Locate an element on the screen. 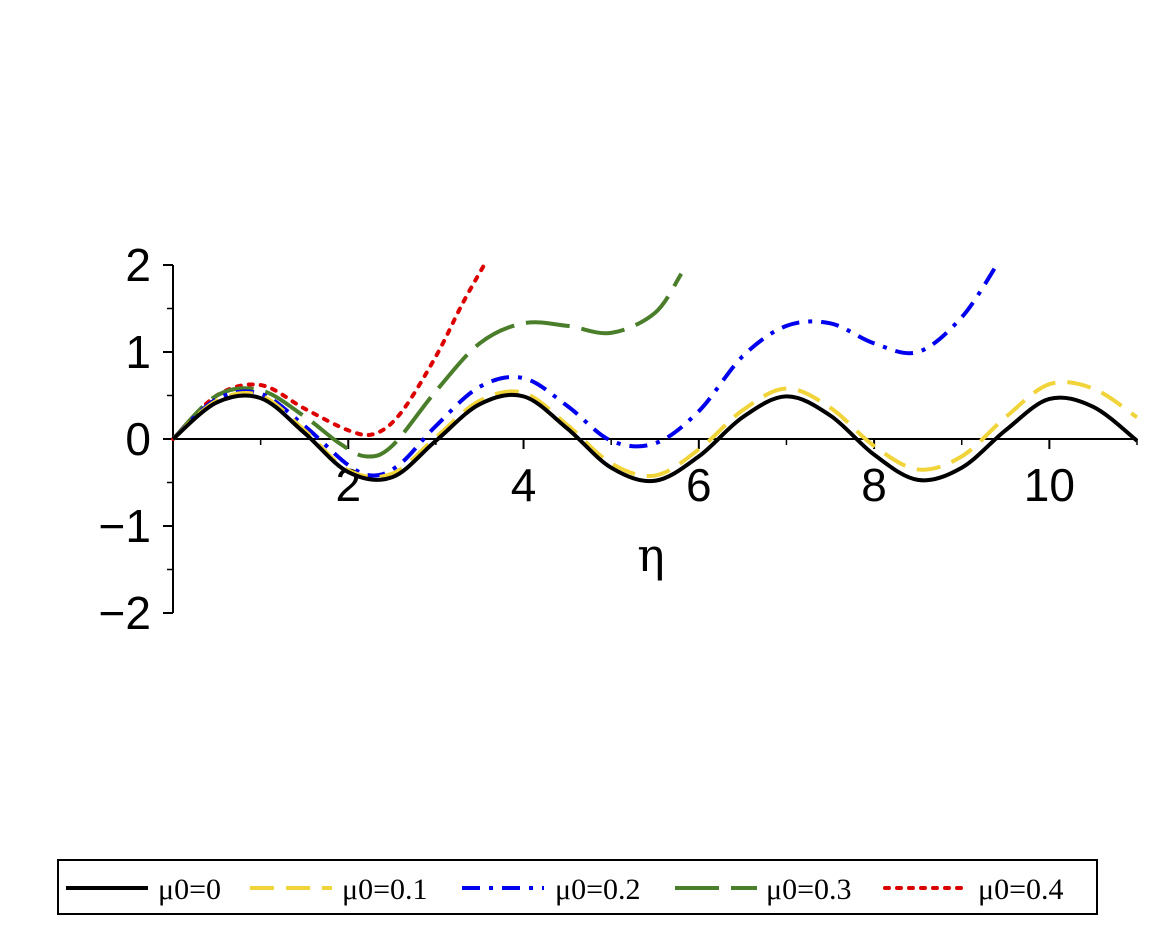 This screenshot has height=947, width=1156. legend: μ0=0 μ0=0.1 μ0=0.2 μ0=0.3 μ0=0.4 is located at coordinates (577, 887).